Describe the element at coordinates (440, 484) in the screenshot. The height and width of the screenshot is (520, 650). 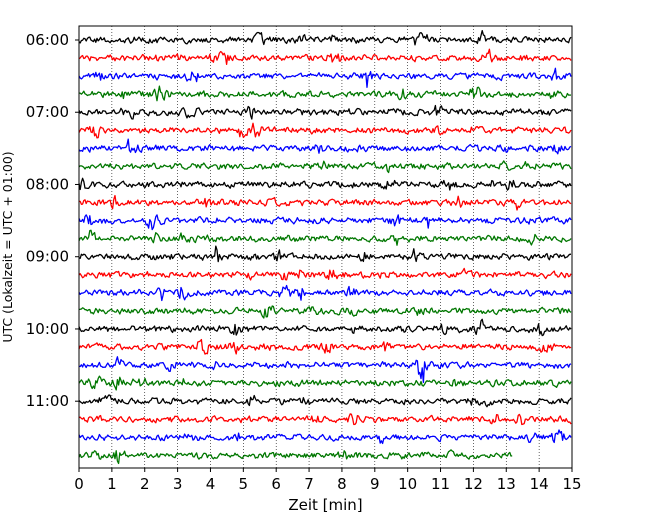
I see `x-tick-label: 11` at that location.